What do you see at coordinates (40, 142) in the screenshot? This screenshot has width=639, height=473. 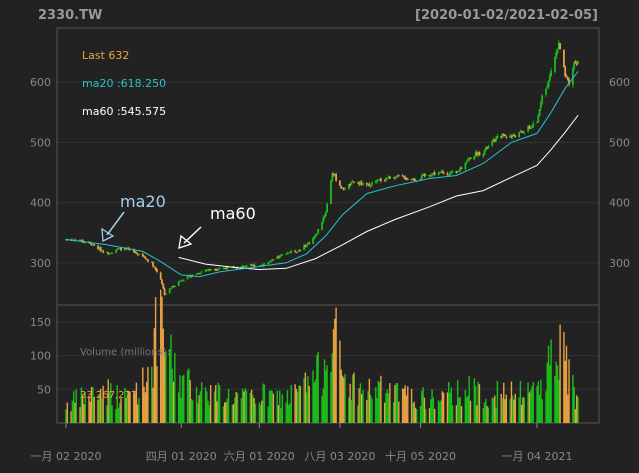 I see `price-tick-label-left: 500` at bounding box center [40, 142].